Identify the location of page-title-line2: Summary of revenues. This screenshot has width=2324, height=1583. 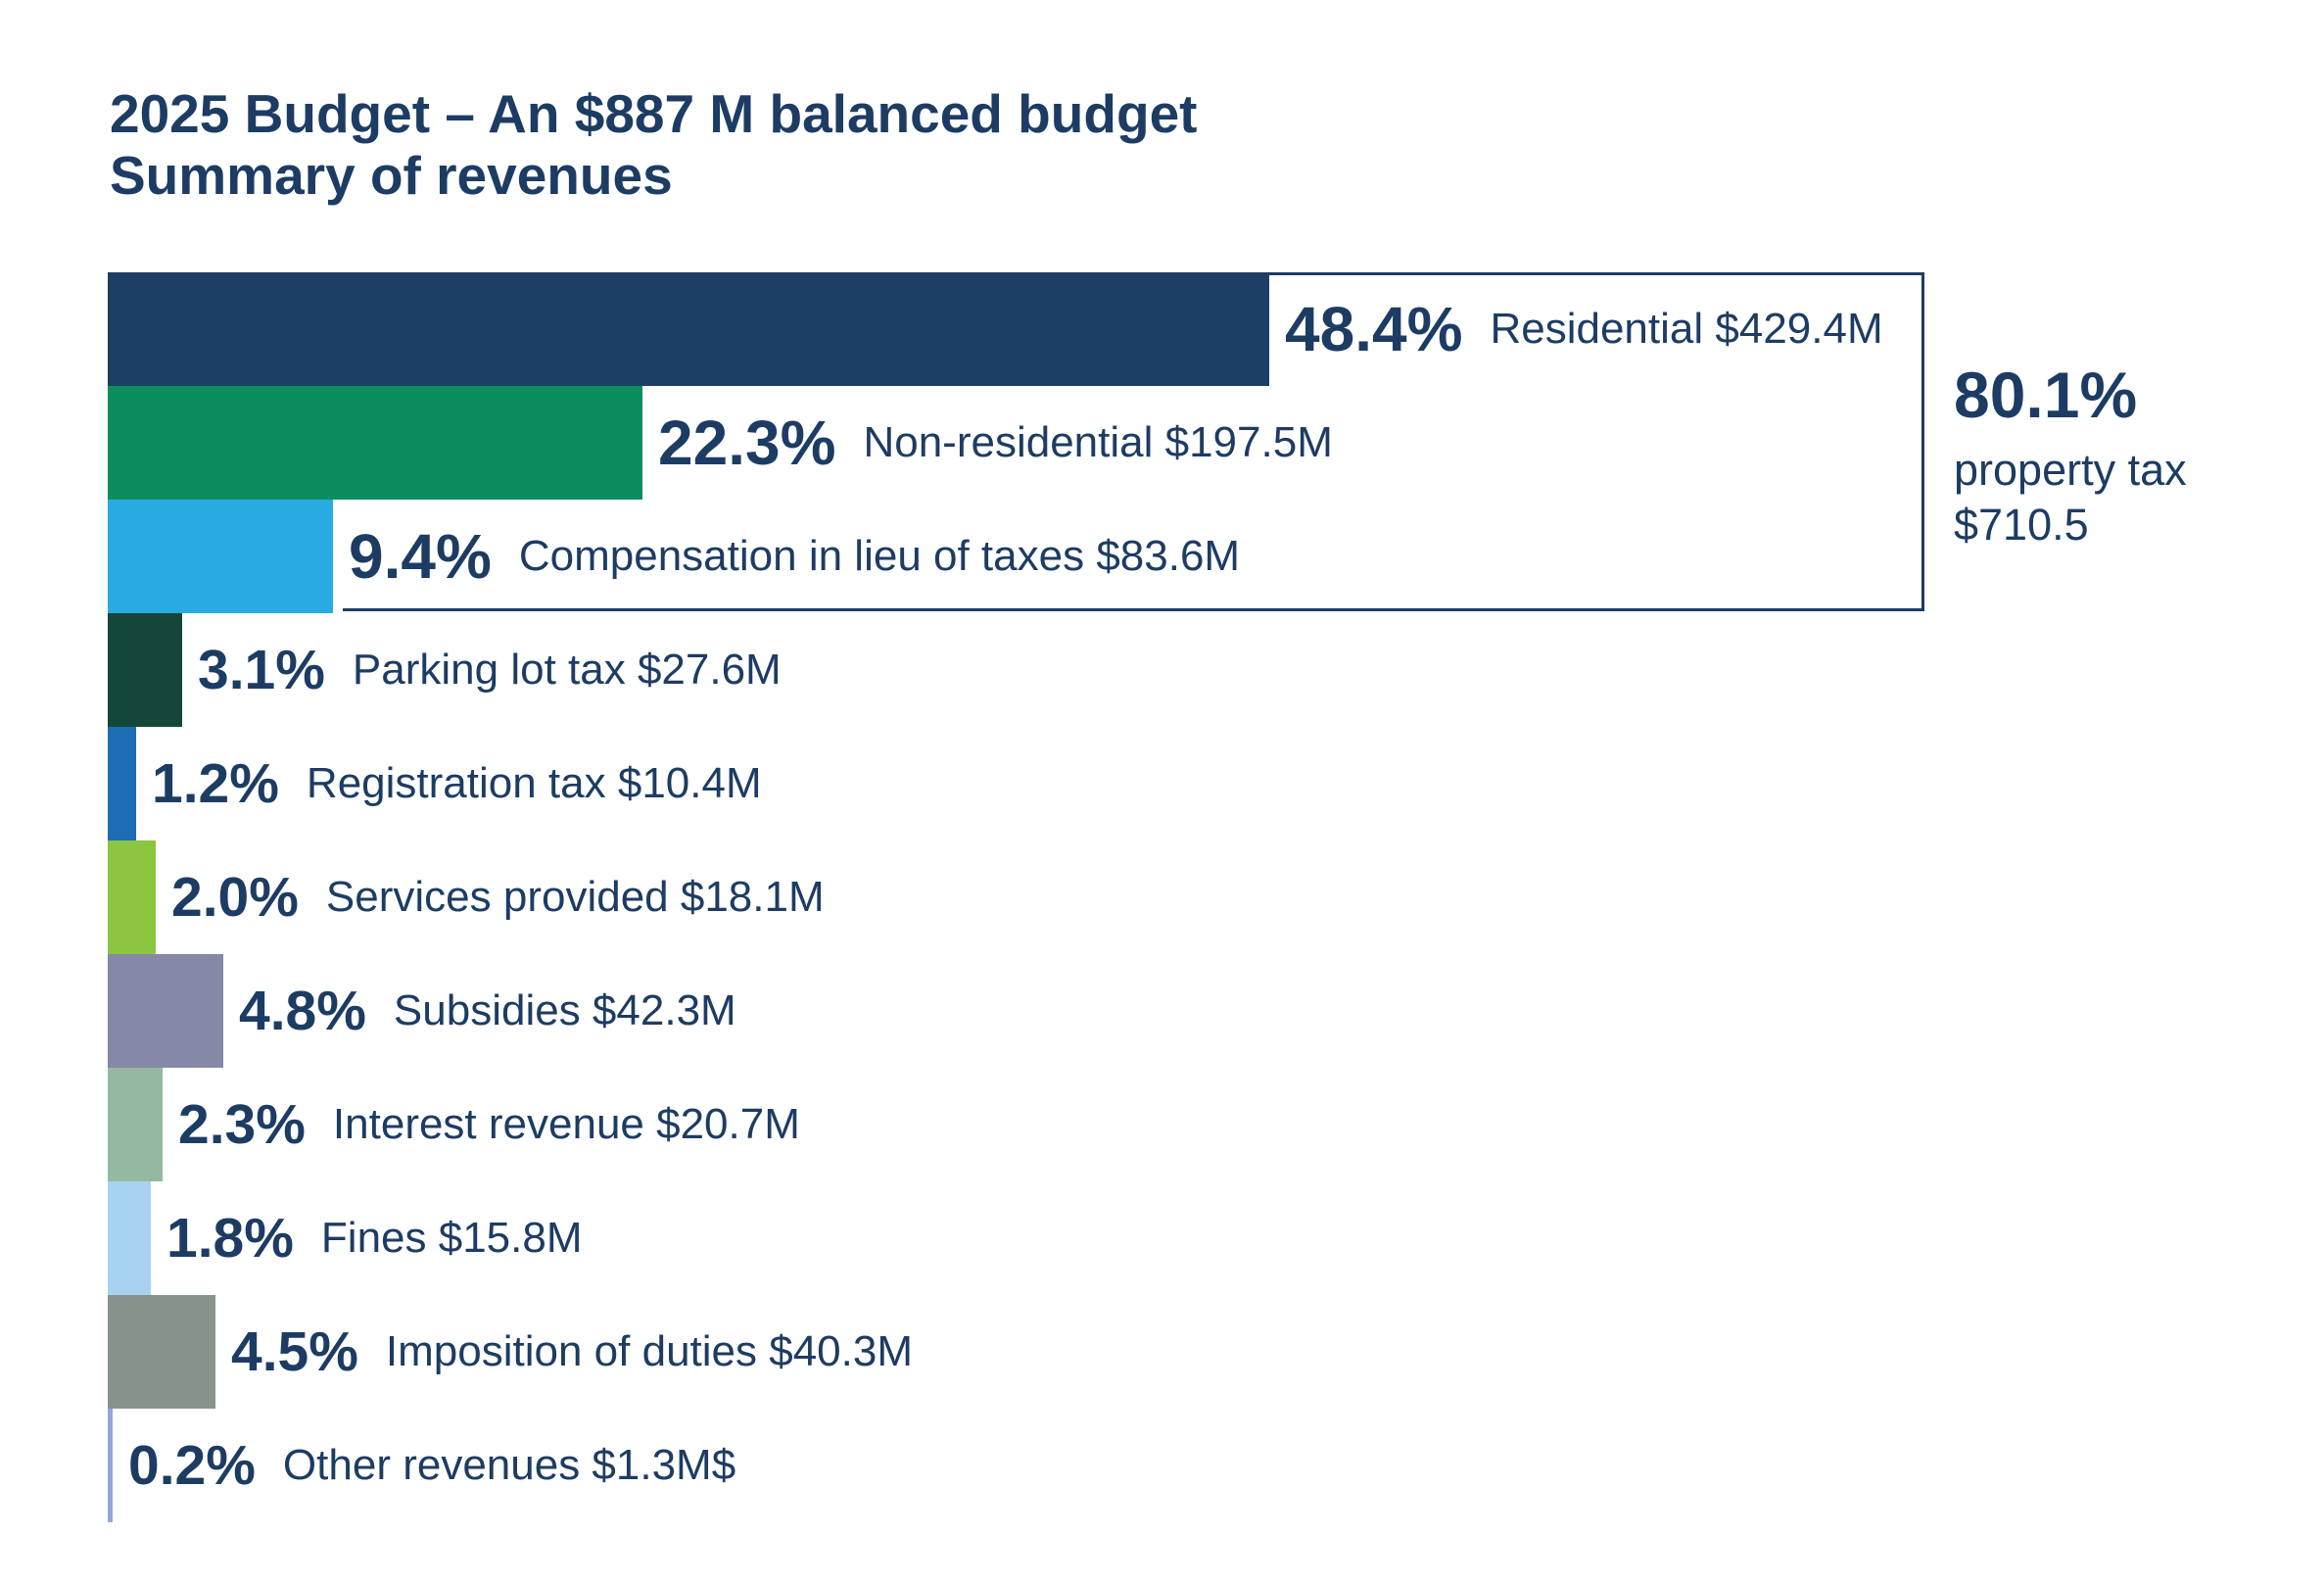
(391, 175).